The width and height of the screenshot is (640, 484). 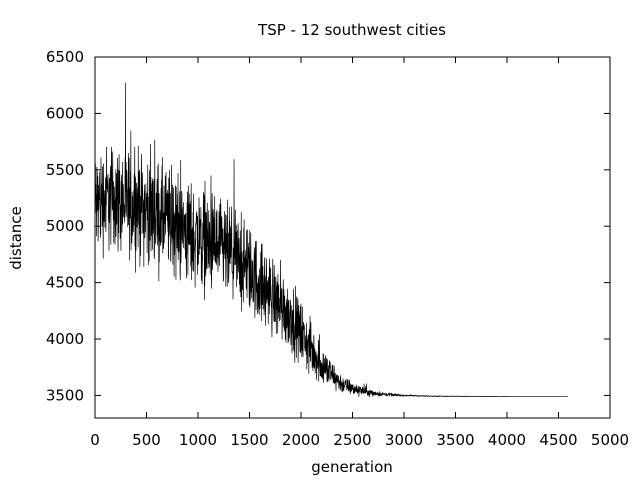 I want to click on x-tick-label: 4500, so click(x=558, y=440).